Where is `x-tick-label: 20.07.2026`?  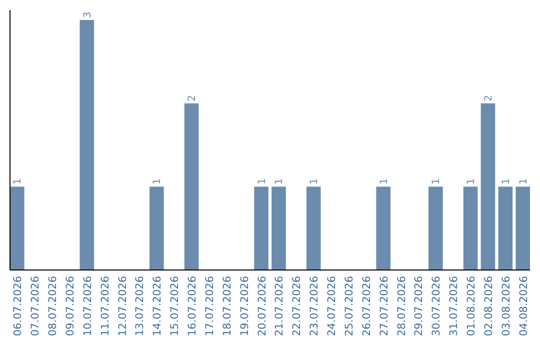
x-tick-label: 20.07.2026 is located at coordinates (262, 306).